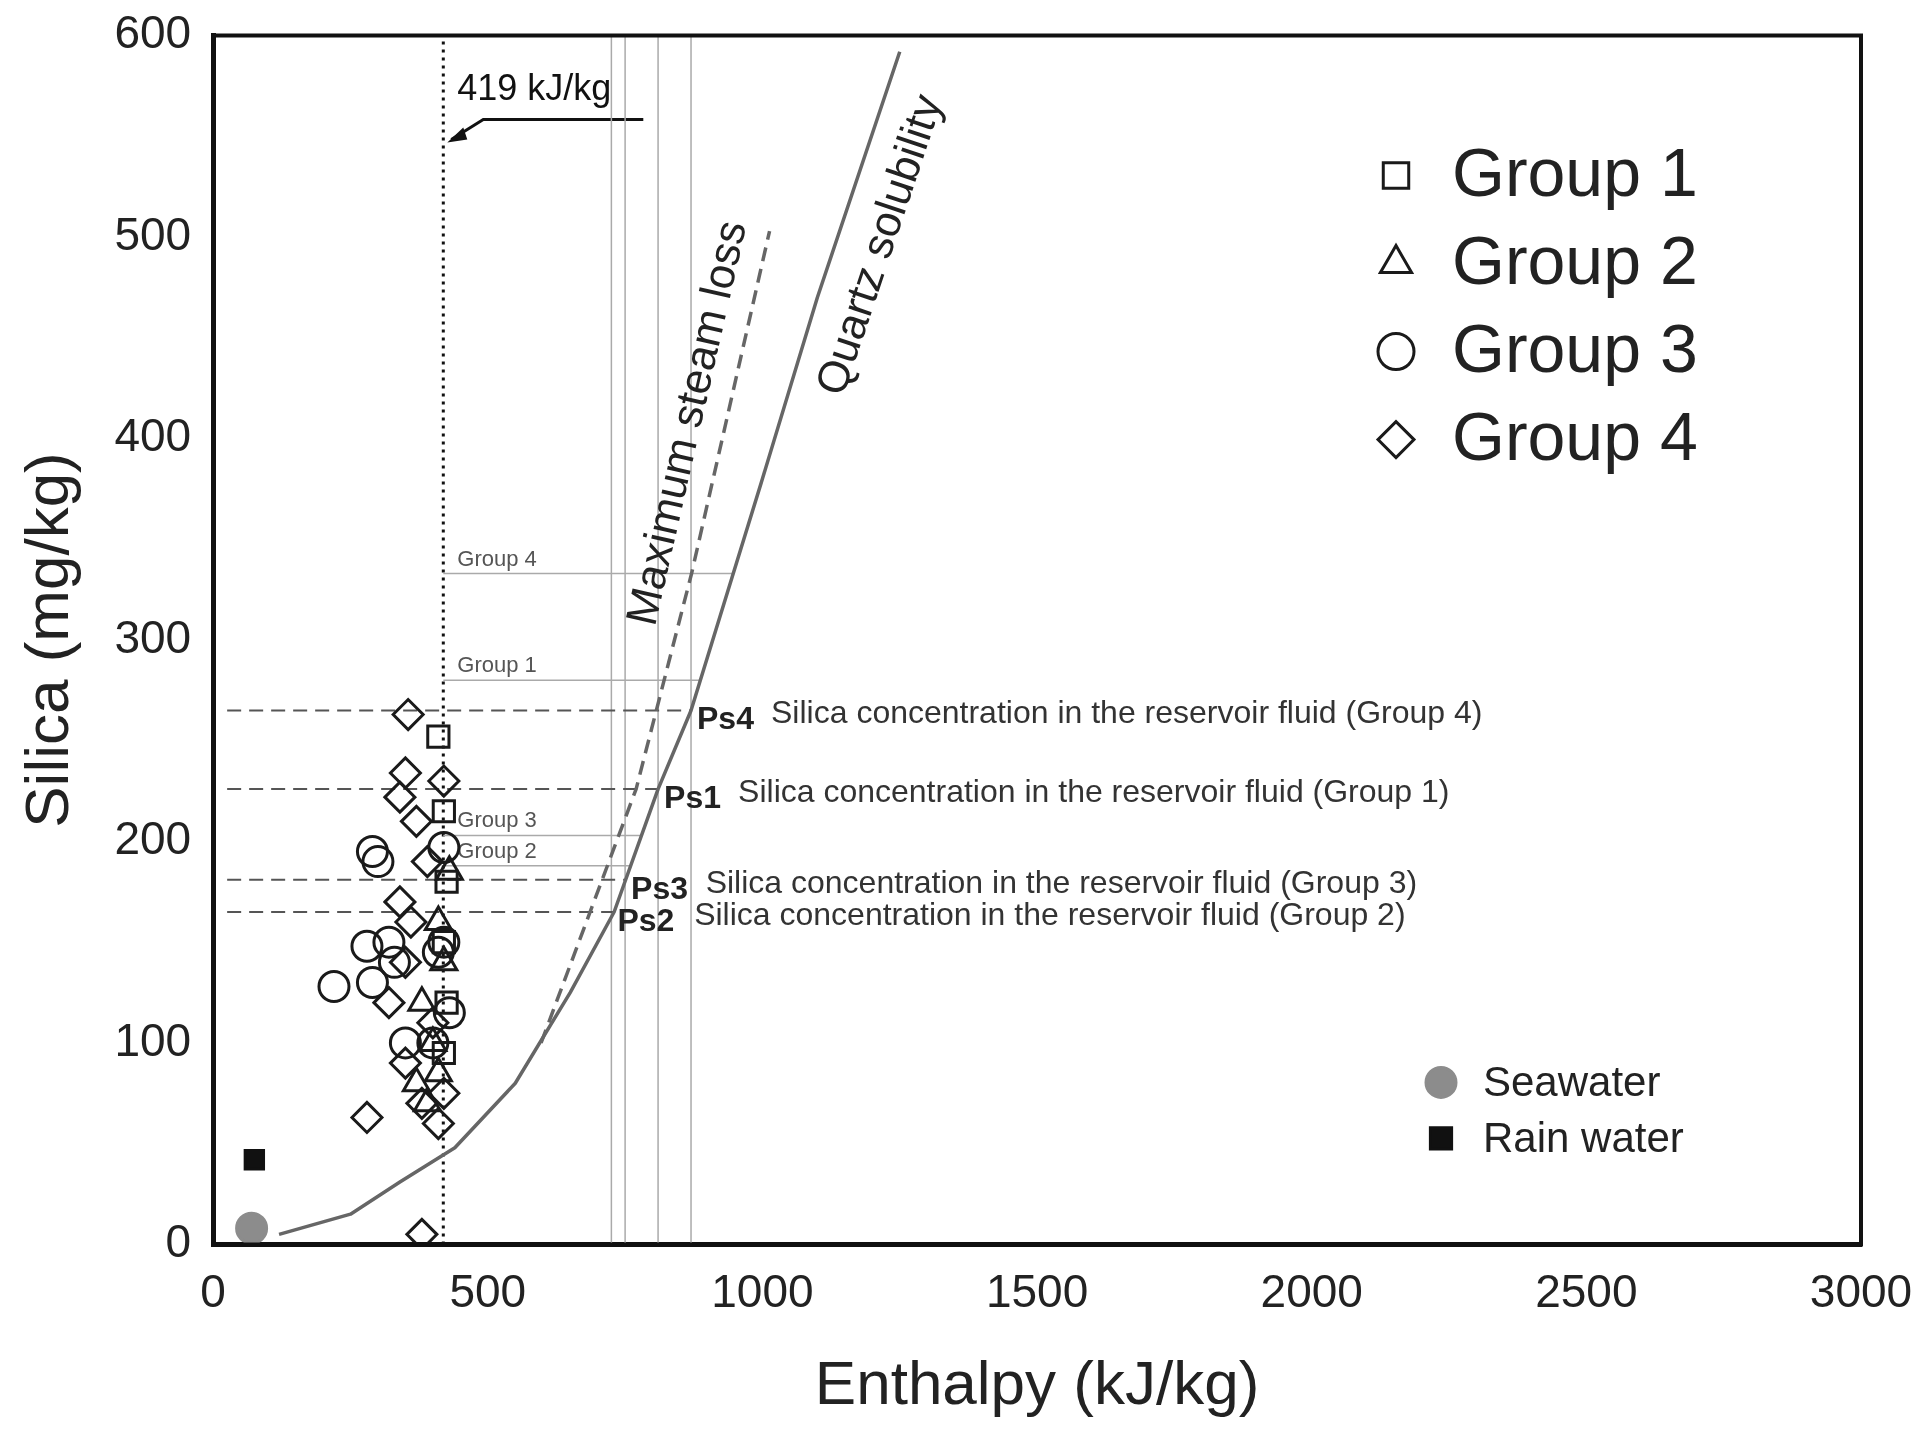 The width and height of the screenshot is (1921, 1438). I want to click on x-axis-title: Enthalpy (kJ/kg), so click(1037, 1382).